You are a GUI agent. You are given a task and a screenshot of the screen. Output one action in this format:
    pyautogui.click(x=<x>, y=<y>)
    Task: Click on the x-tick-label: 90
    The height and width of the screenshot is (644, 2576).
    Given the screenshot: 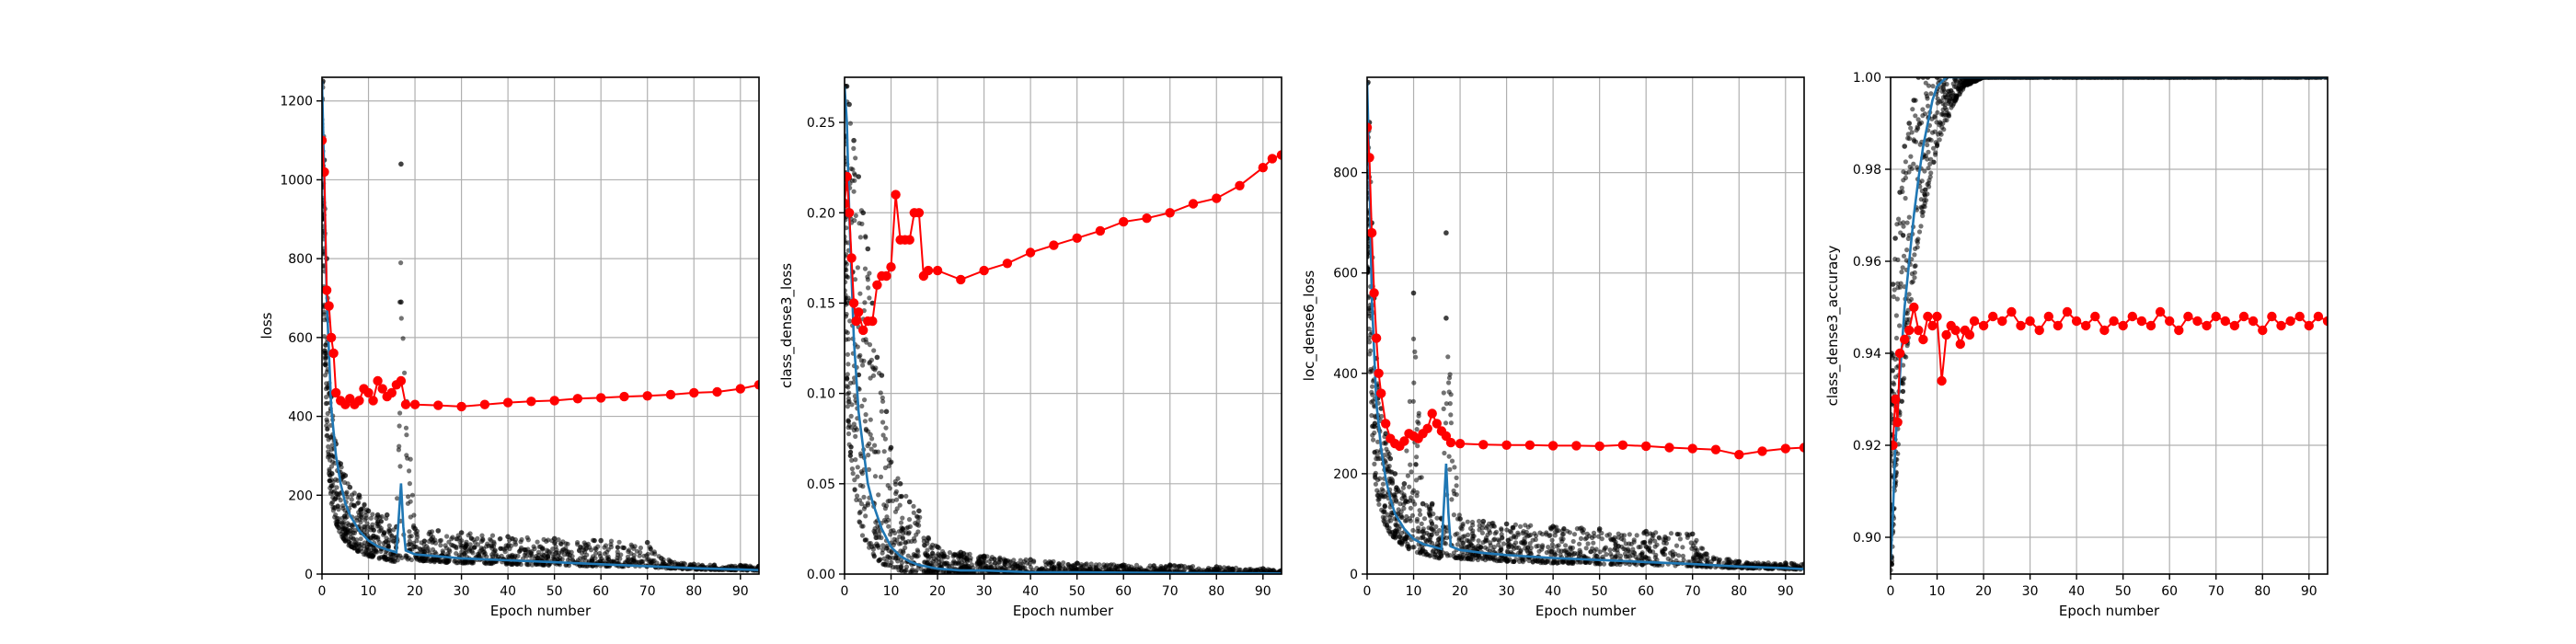 What is the action you would take?
    pyautogui.click(x=740, y=591)
    